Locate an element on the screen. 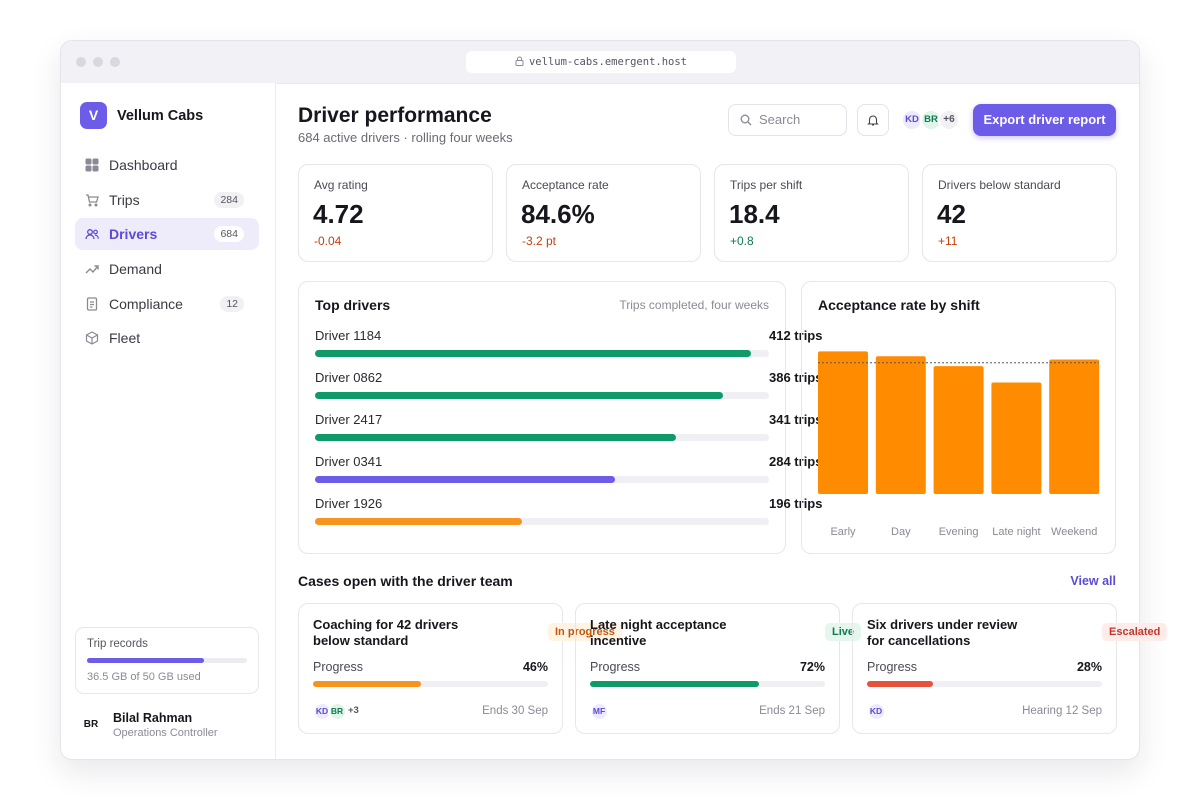  driver-name: Driver 0862 is located at coordinates (349, 377).